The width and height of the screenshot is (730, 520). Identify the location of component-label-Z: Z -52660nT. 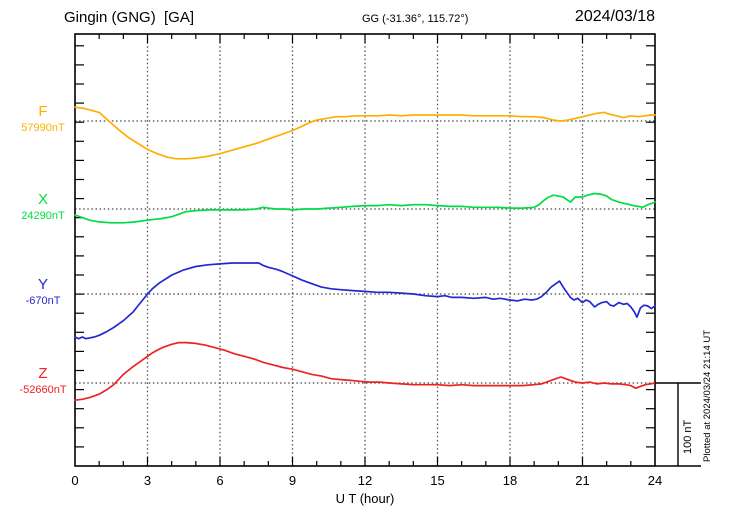
(43, 381).